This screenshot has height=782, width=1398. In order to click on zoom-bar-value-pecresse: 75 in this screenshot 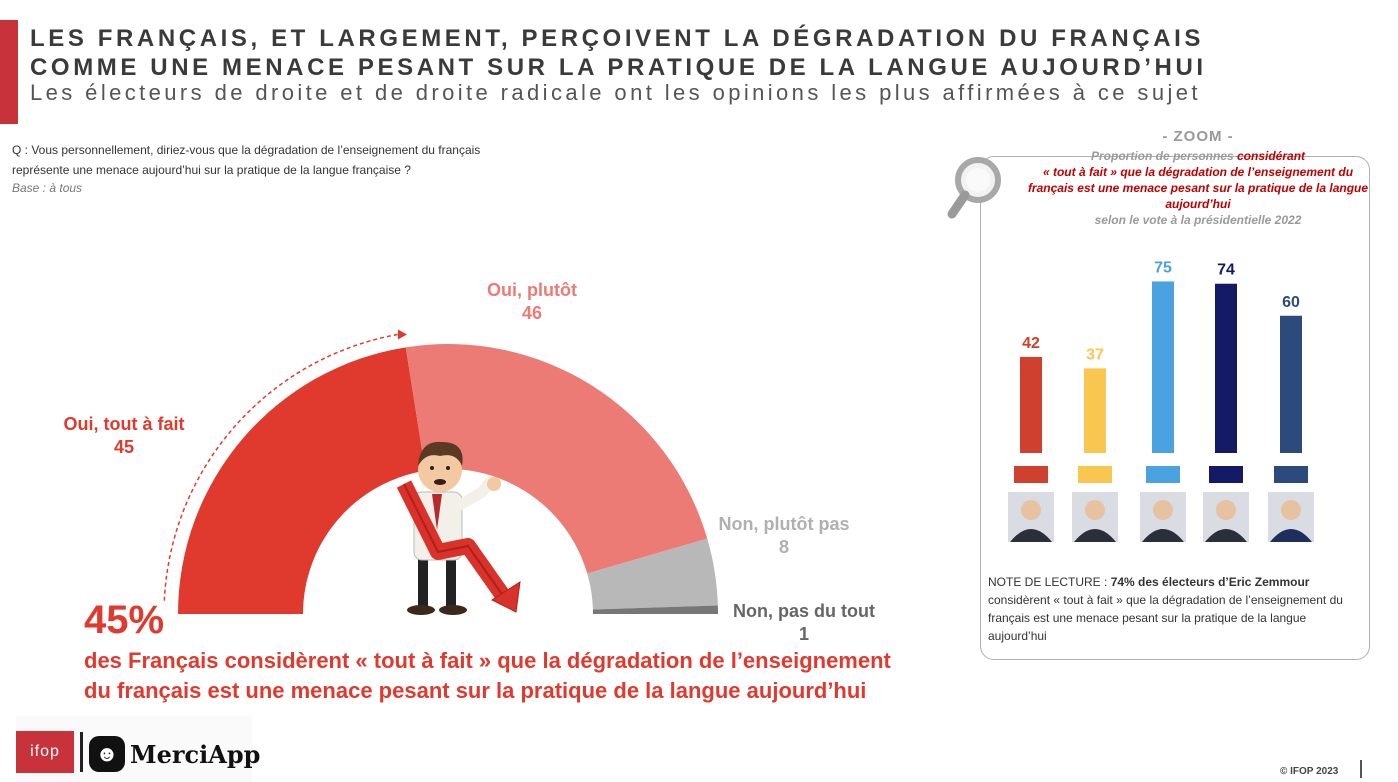, I will do `click(1163, 267)`.